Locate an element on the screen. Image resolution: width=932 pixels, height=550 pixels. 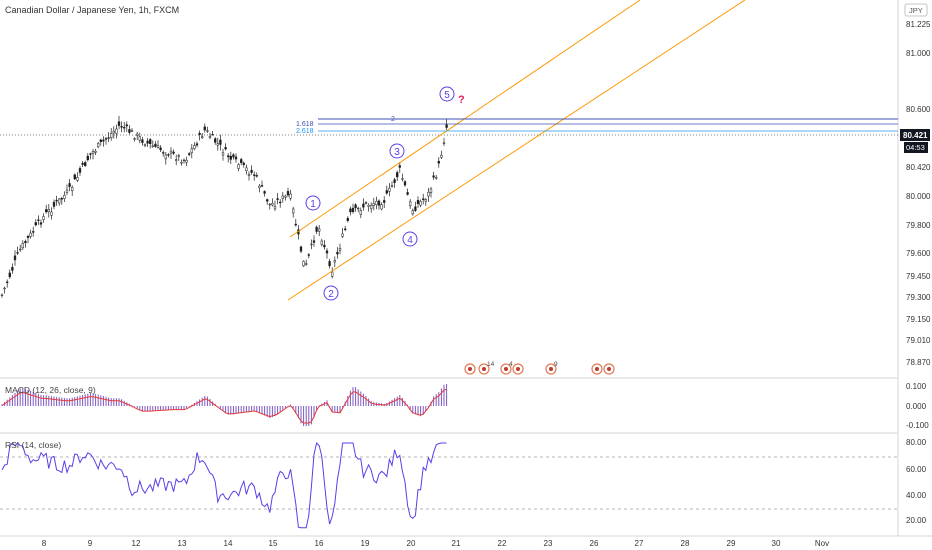
rsi-tick: 80.00 is located at coordinates (916, 442).